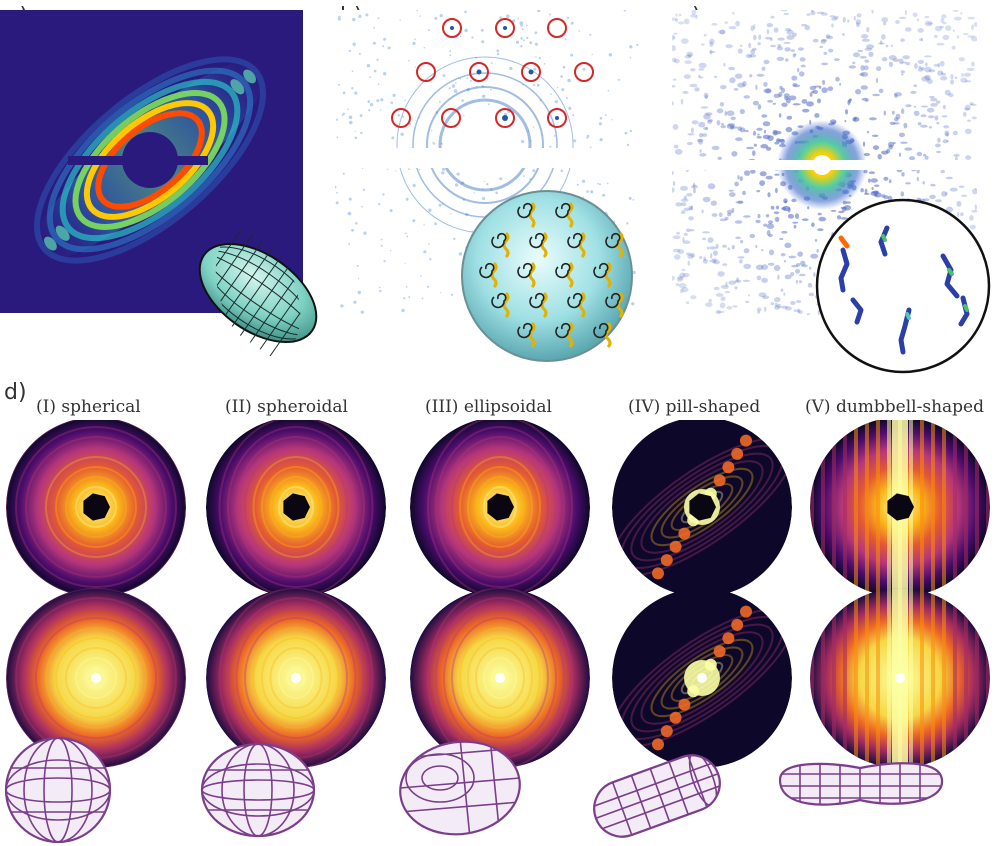  Describe the element at coordinates (894, 407) in the screenshot. I see `col-title-dumbbell-shaped: (V) dumbbell-shaped` at that location.